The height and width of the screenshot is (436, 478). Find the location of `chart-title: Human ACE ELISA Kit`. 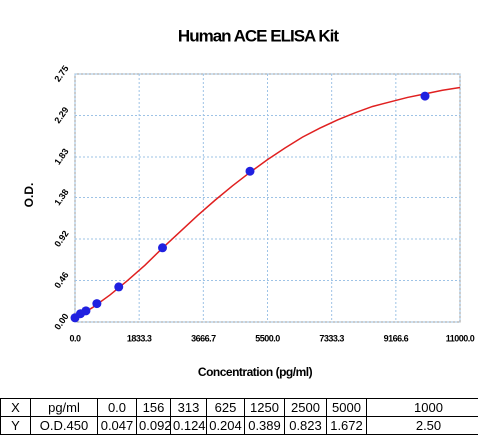

chart-title: Human ACE ELISA Kit is located at coordinates (258, 35).